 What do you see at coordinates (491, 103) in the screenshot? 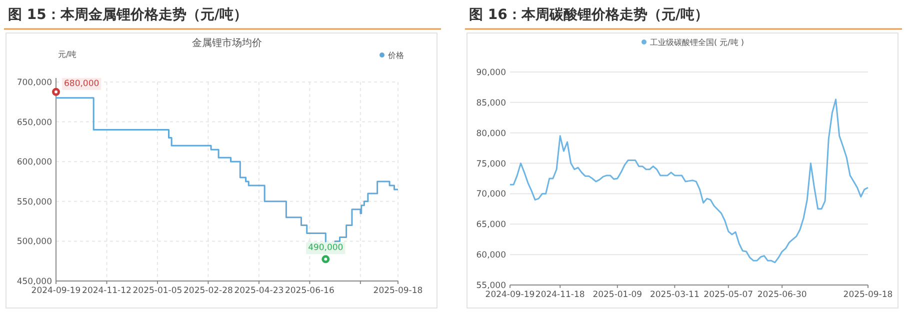
I see `y-tick-label: 85,000` at bounding box center [491, 103].